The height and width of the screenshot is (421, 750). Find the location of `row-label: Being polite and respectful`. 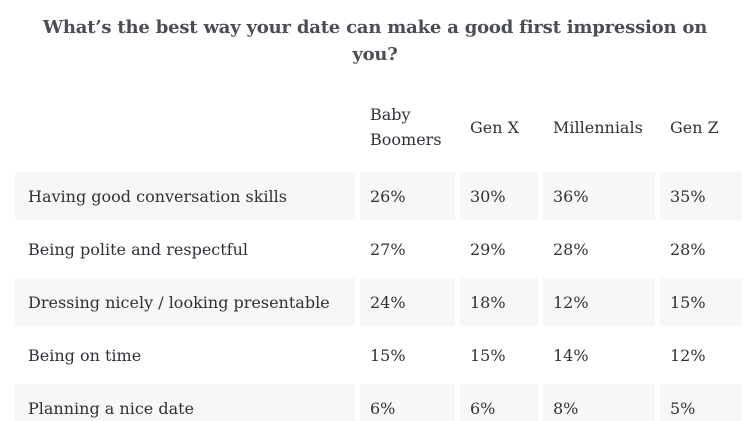

row-label: Being polite and respectful is located at coordinates (185, 249).